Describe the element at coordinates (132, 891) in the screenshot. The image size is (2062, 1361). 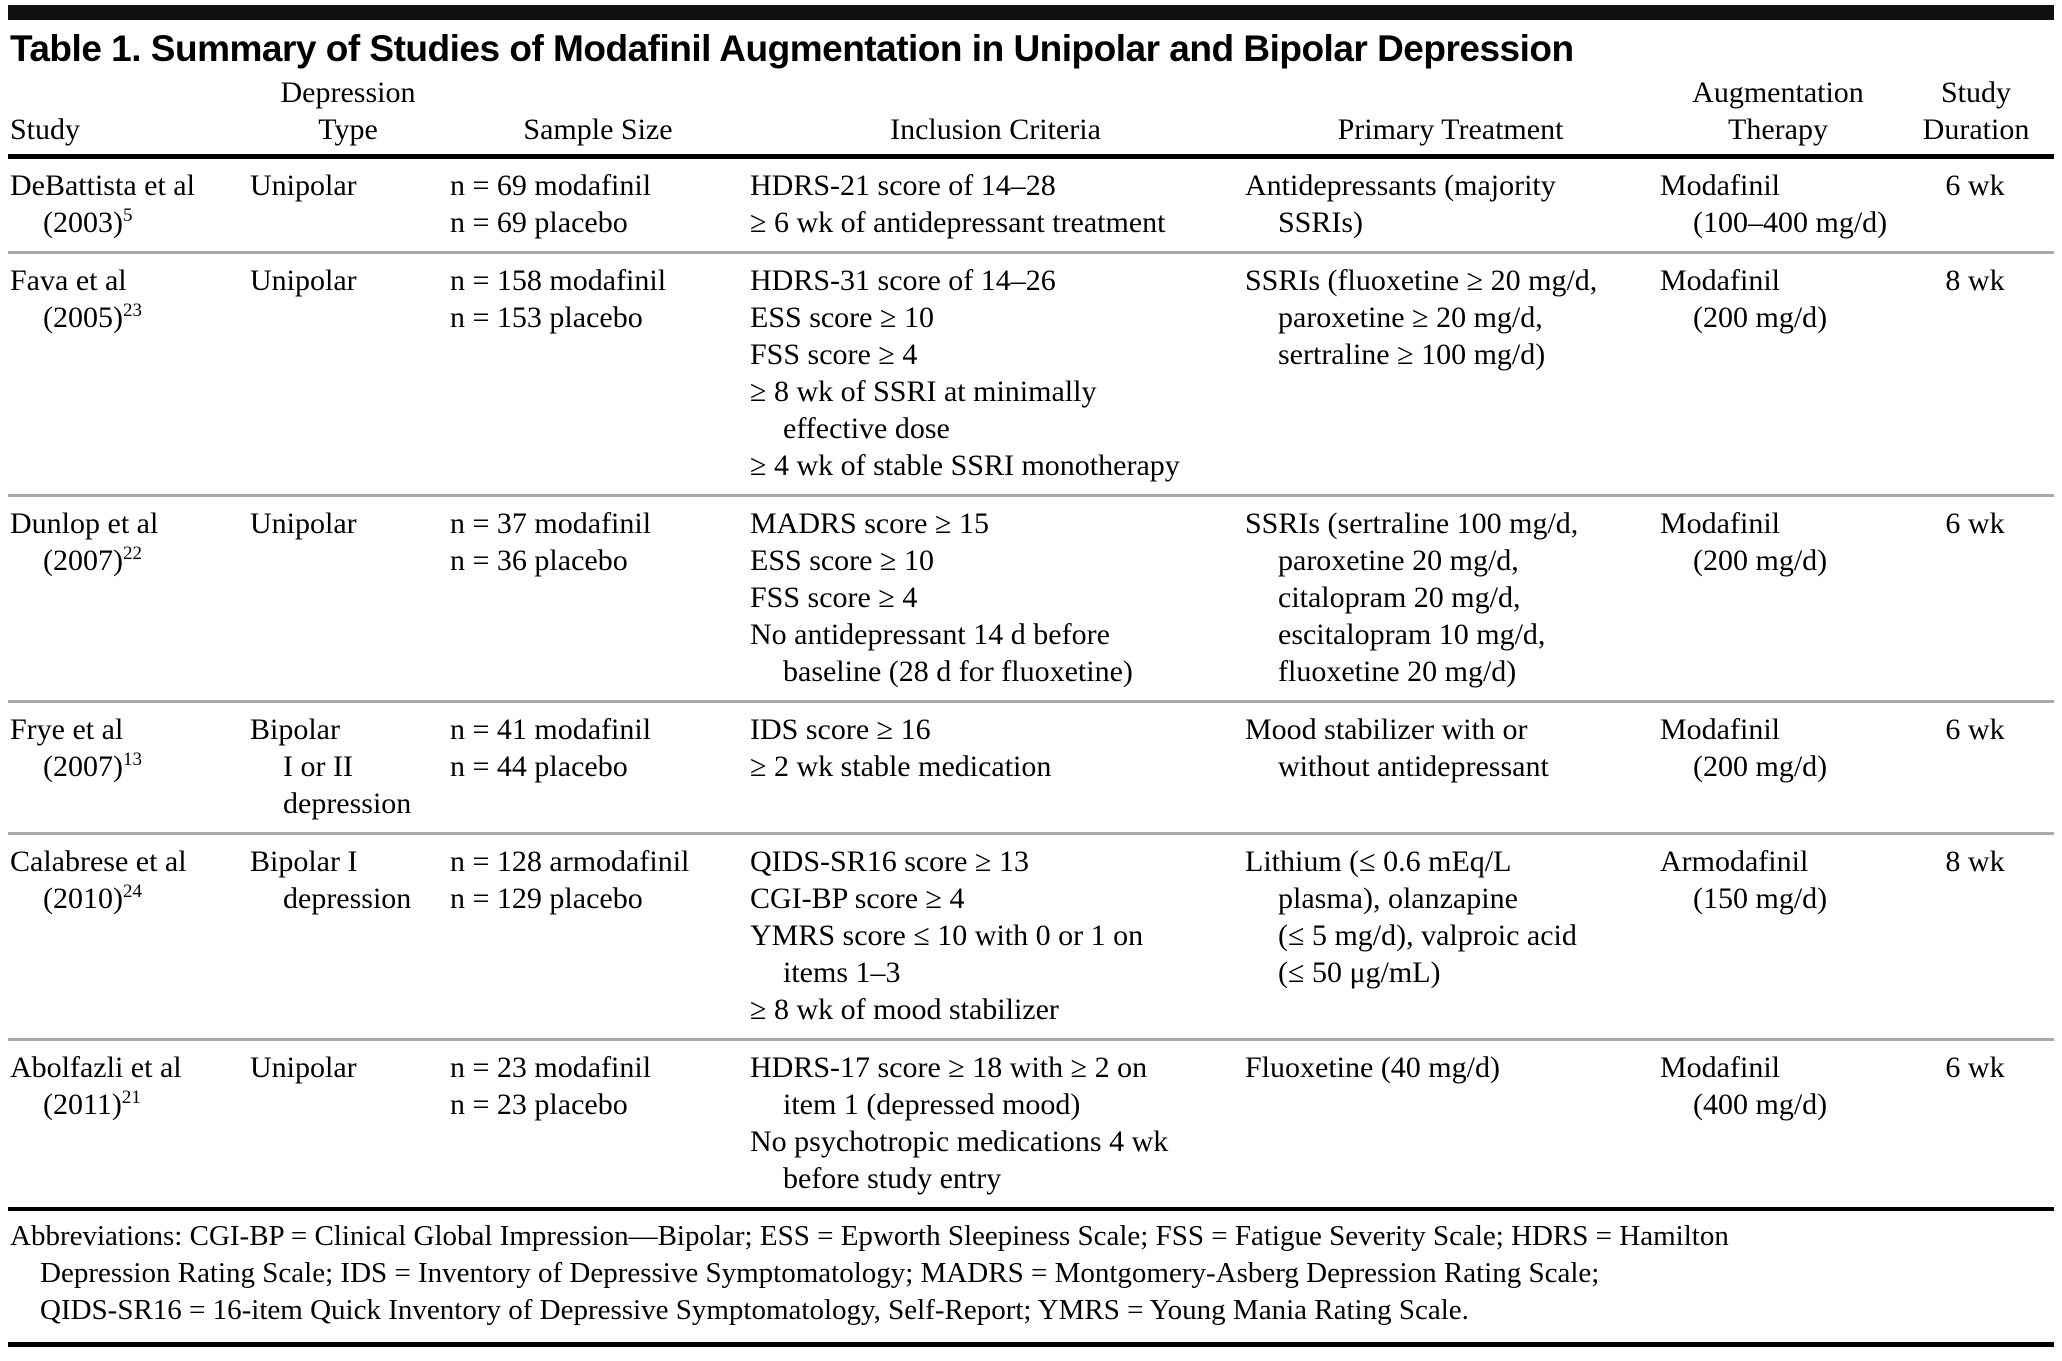
I see `citation-superscript: 24` at that location.